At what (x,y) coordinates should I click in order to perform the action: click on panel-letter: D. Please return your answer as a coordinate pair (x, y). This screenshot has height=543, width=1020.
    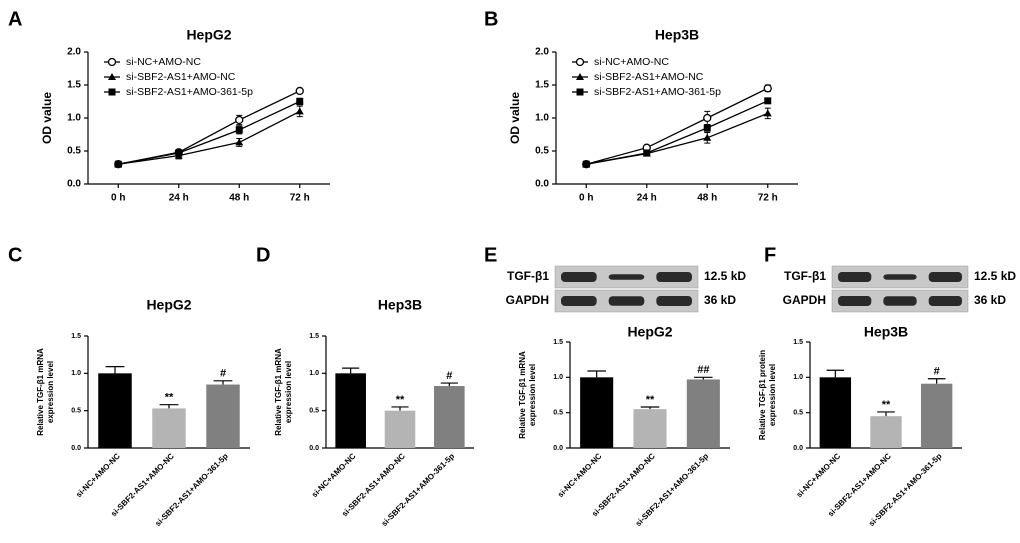
    Looking at the image, I should click on (263, 255).